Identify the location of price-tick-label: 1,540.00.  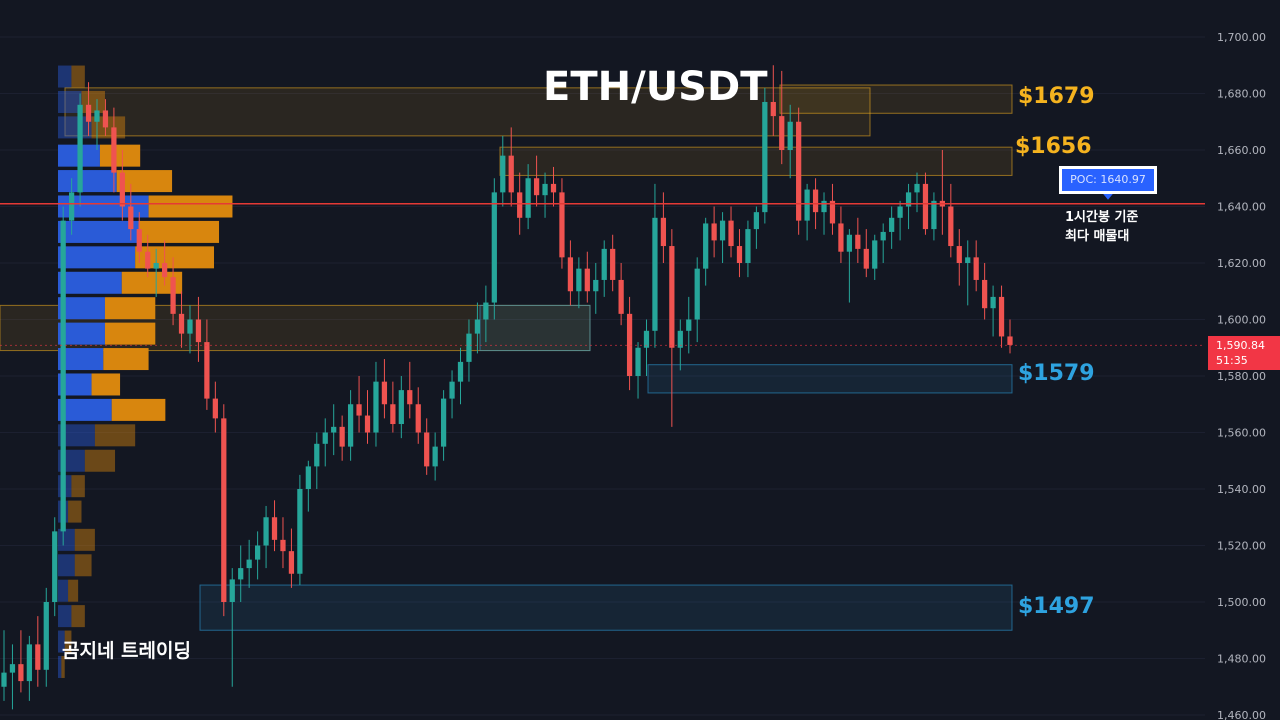
(1241, 489).